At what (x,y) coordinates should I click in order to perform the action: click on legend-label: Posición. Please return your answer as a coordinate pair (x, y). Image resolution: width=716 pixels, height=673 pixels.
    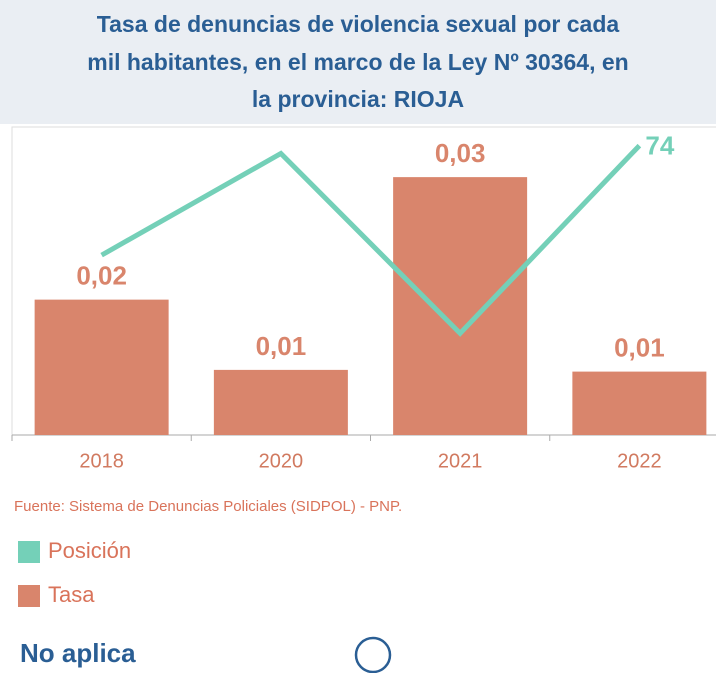
    Looking at the image, I should click on (89, 550).